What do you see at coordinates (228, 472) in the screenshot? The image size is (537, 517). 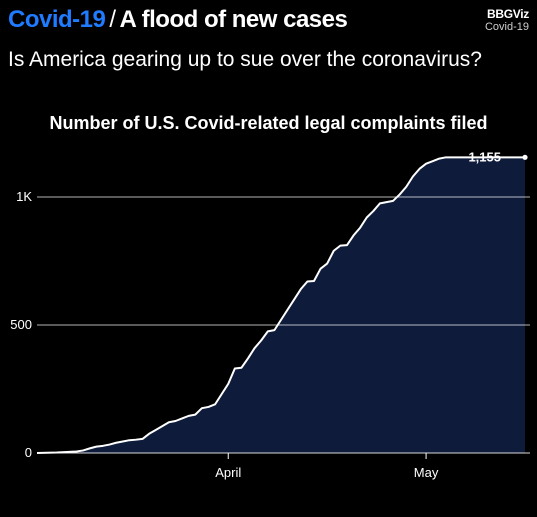 I see `x-tick-label-april: April` at bounding box center [228, 472].